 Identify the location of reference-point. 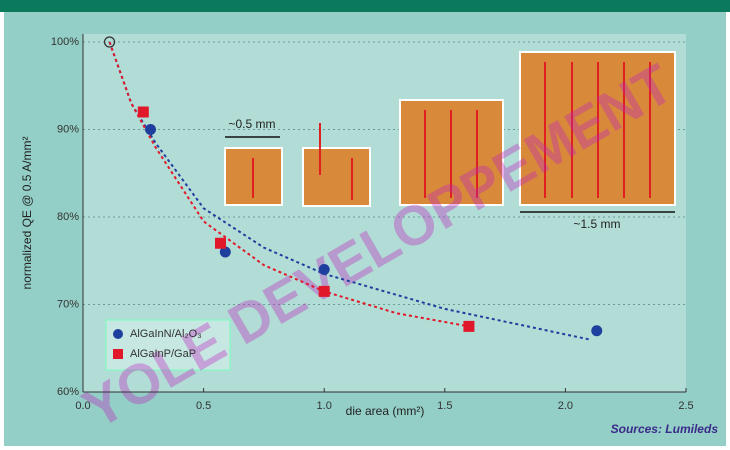
(109, 42).